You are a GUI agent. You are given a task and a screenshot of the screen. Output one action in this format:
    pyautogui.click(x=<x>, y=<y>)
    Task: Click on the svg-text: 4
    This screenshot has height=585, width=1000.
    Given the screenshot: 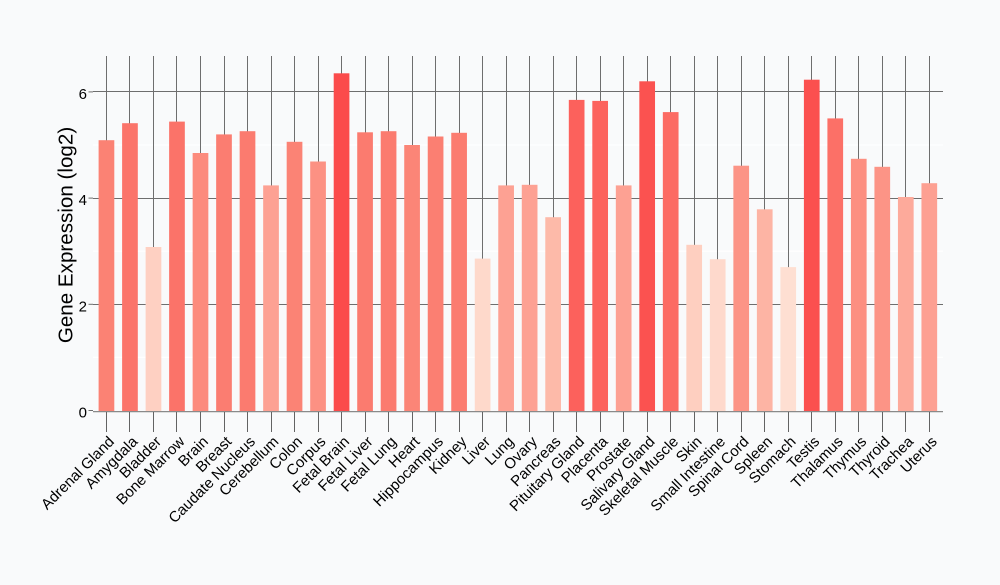 What is the action you would take?
    pyautogui.click(x=83, y=200)
    